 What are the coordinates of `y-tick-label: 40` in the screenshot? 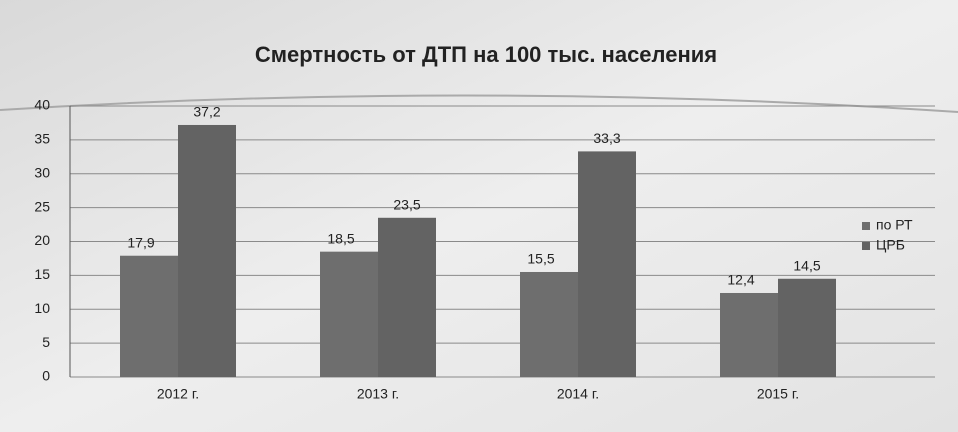 It's located at (42, 105).